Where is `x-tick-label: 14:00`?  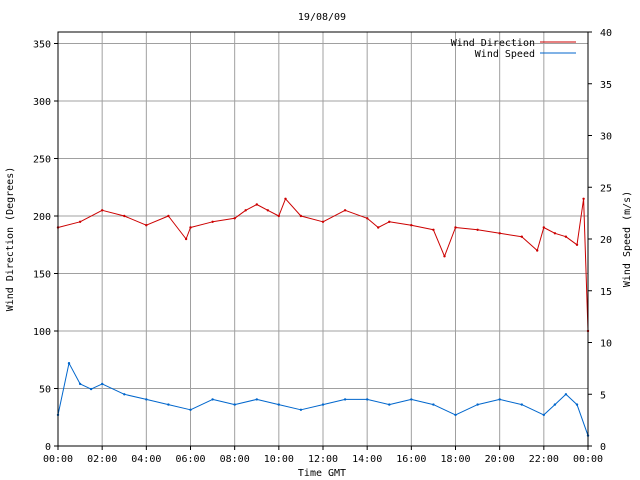 x-tick-label: 14:00 is located at coordinates (367, 459).